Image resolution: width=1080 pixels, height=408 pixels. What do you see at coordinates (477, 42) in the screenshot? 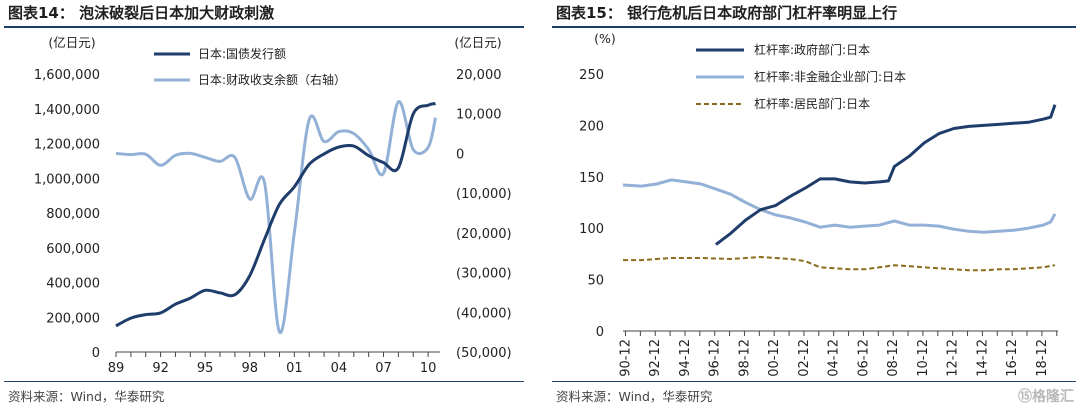
I see `y-right-unit: (亿日元)` at bounding box center [477, 42].